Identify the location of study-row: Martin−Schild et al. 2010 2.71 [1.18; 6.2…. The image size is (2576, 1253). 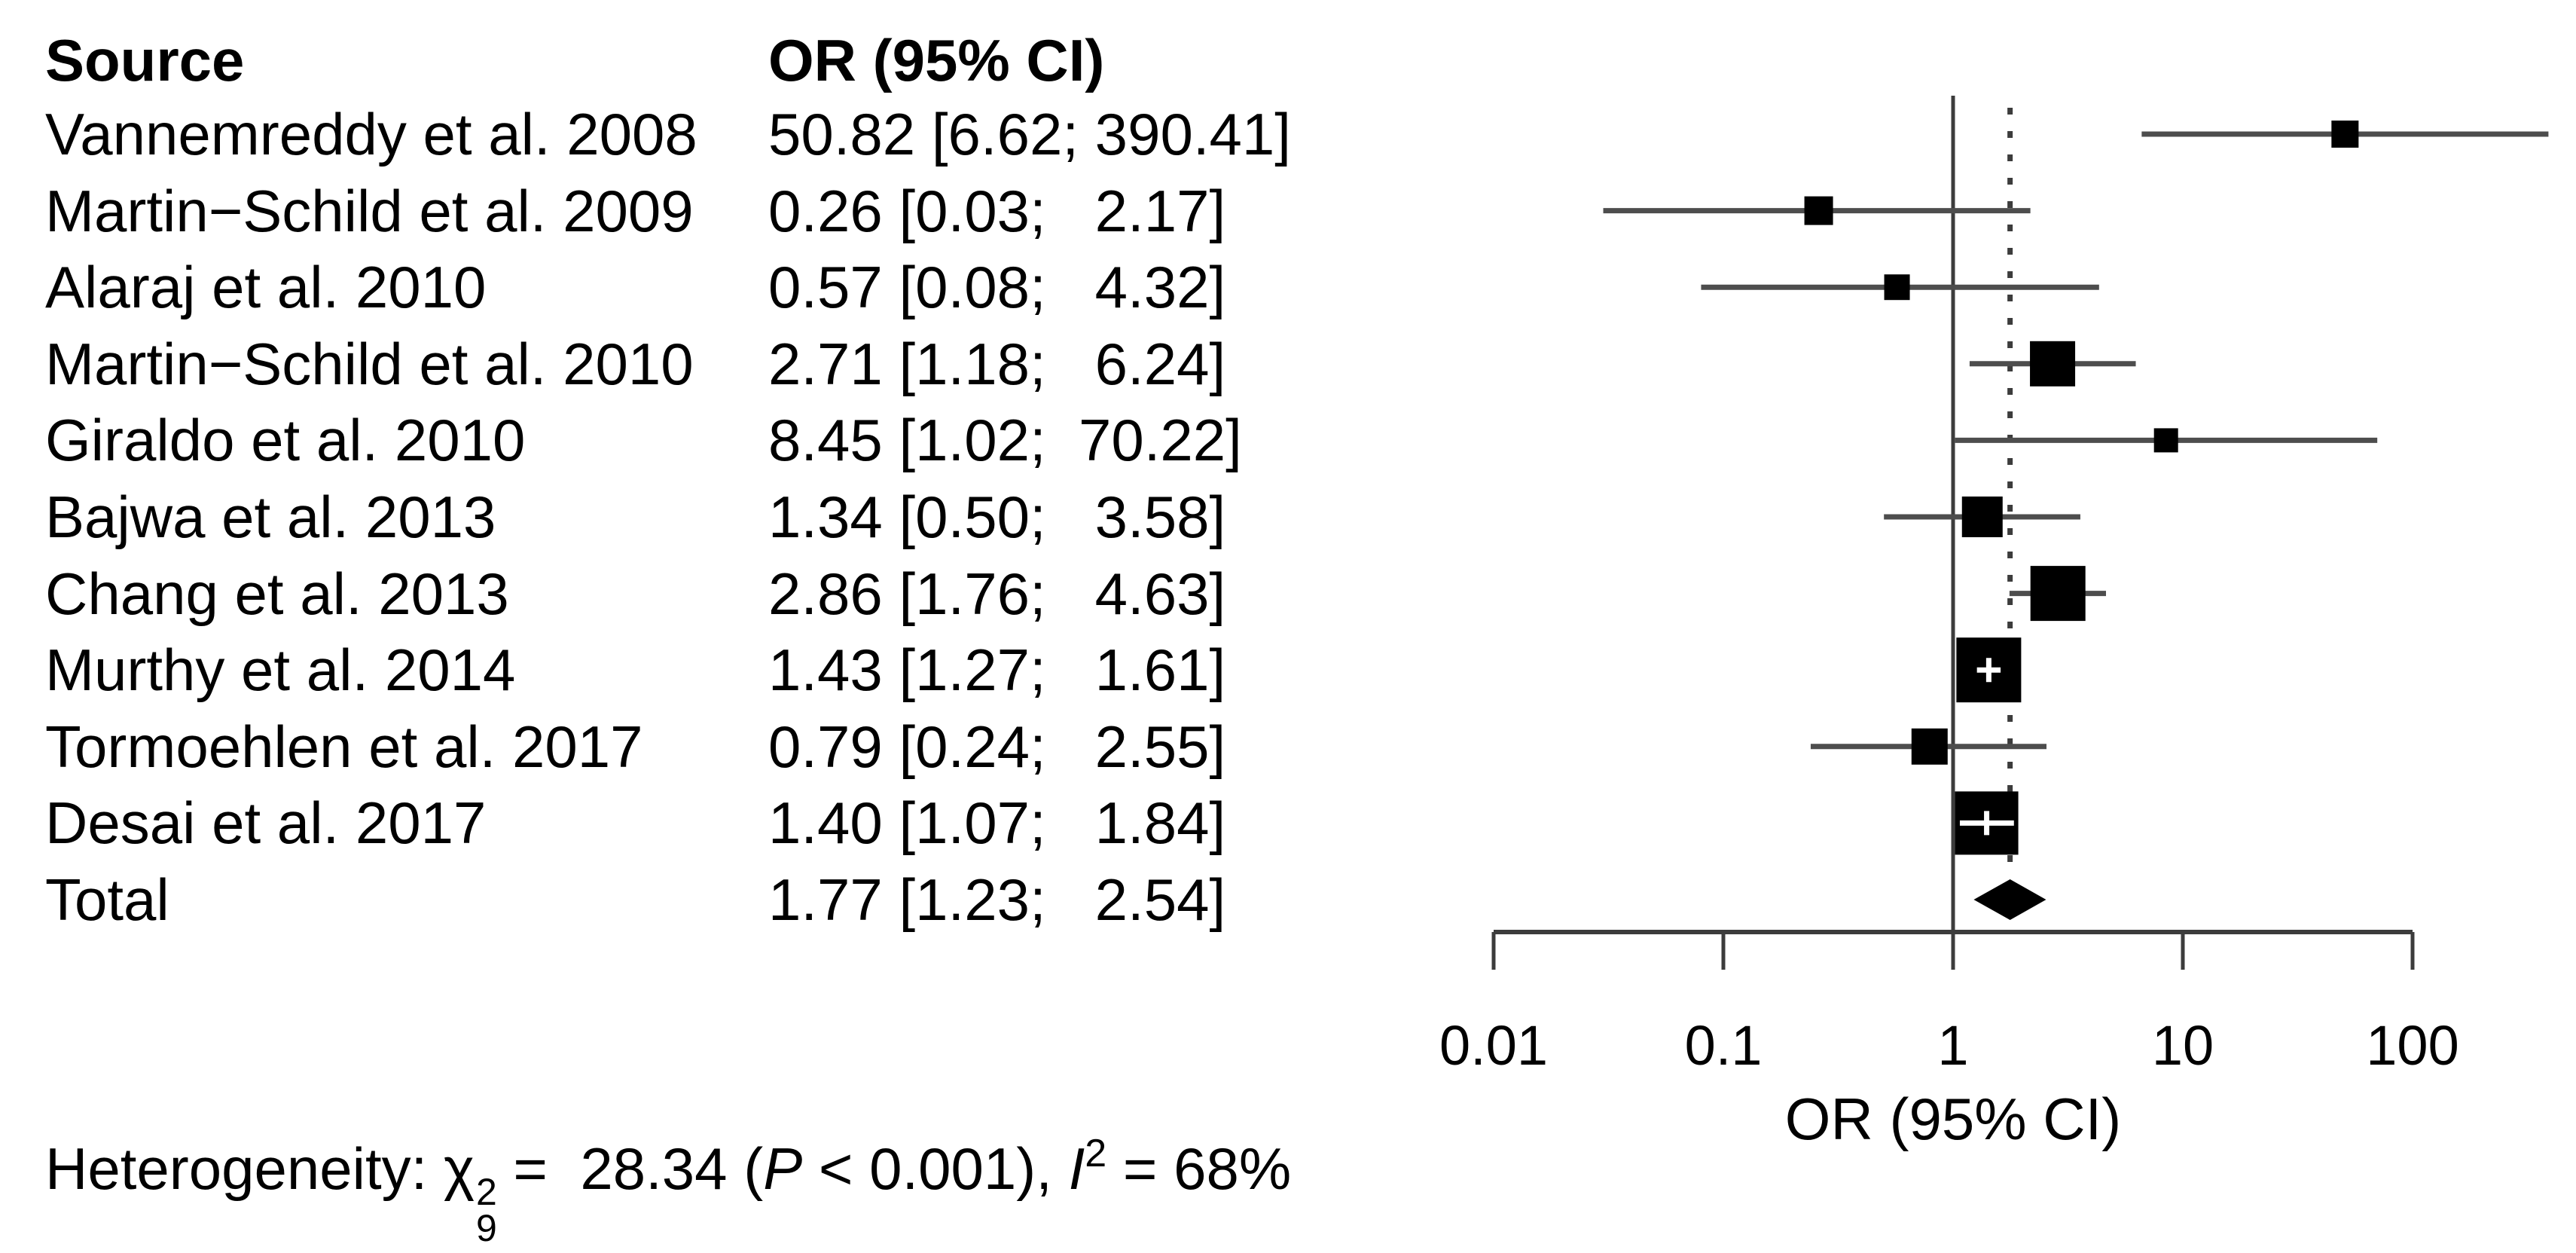
(1288, 364).